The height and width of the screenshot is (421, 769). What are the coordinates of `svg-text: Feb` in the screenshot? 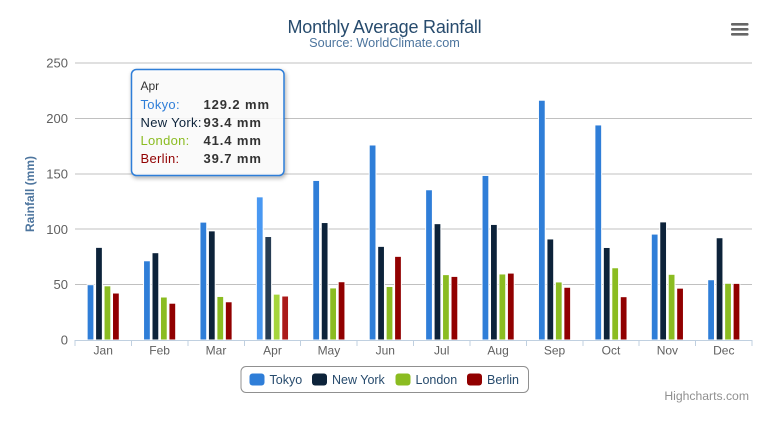 It's located at (159, 351).